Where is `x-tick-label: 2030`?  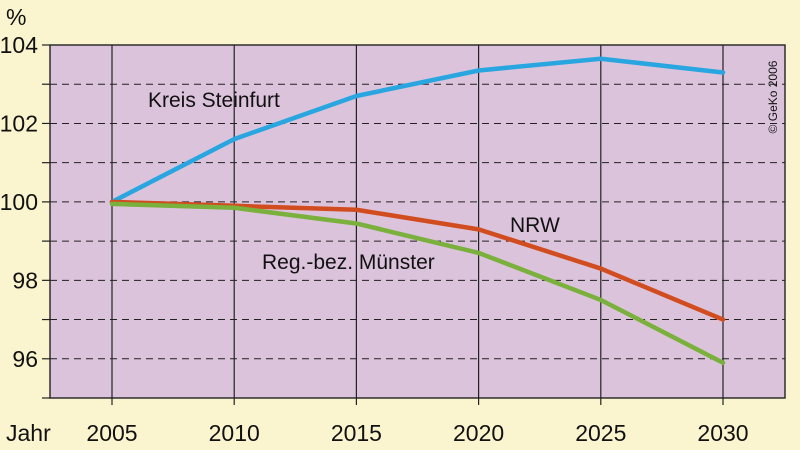
x-tick-label: 2030 is located at coordinates (722, 433).